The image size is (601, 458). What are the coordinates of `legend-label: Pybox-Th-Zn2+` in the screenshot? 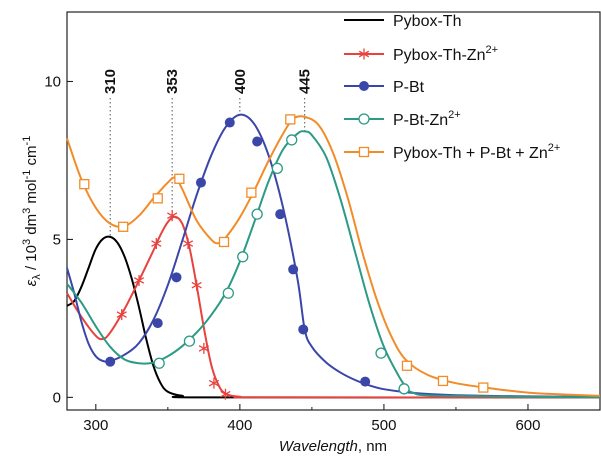 It's located at (445, 54).